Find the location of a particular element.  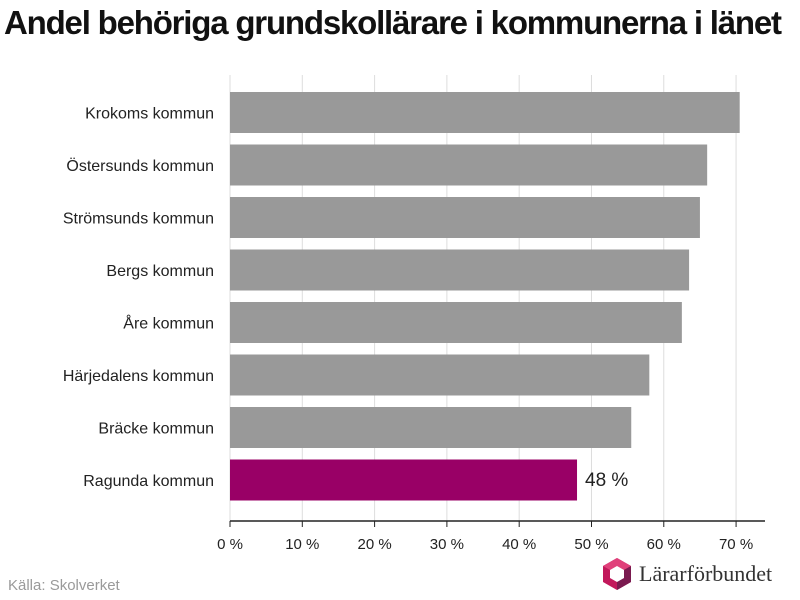

data-labels: 48 % is located at coordinates (606, 480).